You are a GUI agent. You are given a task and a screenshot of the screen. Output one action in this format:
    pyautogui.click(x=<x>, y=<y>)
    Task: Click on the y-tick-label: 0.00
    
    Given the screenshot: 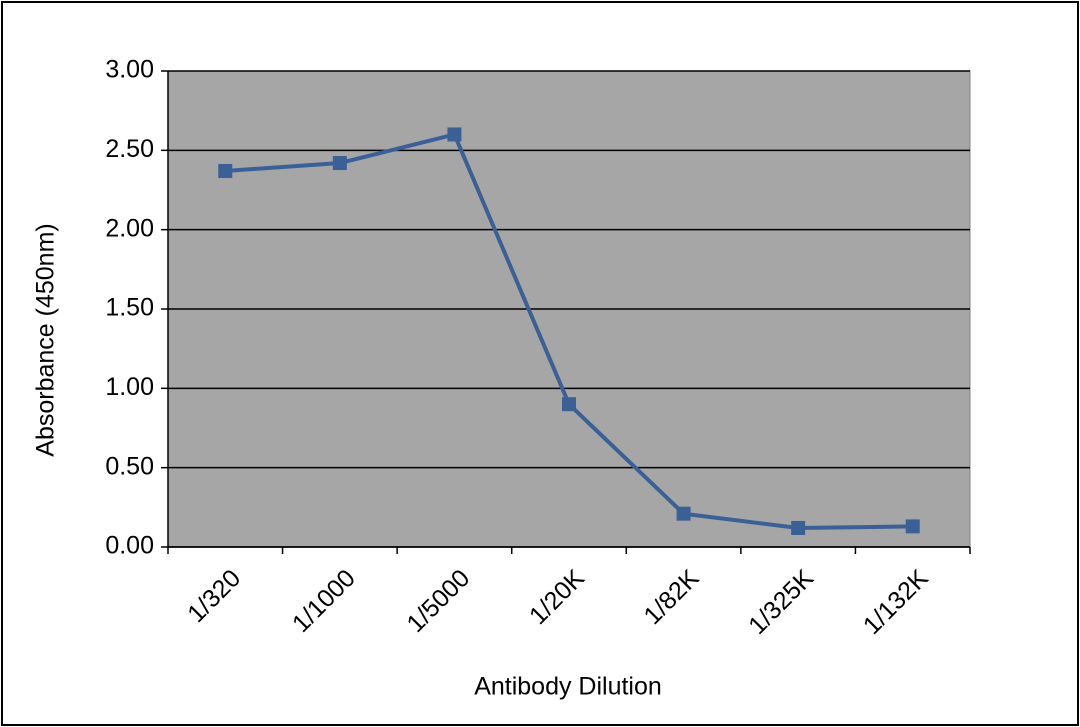 What is the action you would take?
    pyautogui.click(x=129, y=546)
    